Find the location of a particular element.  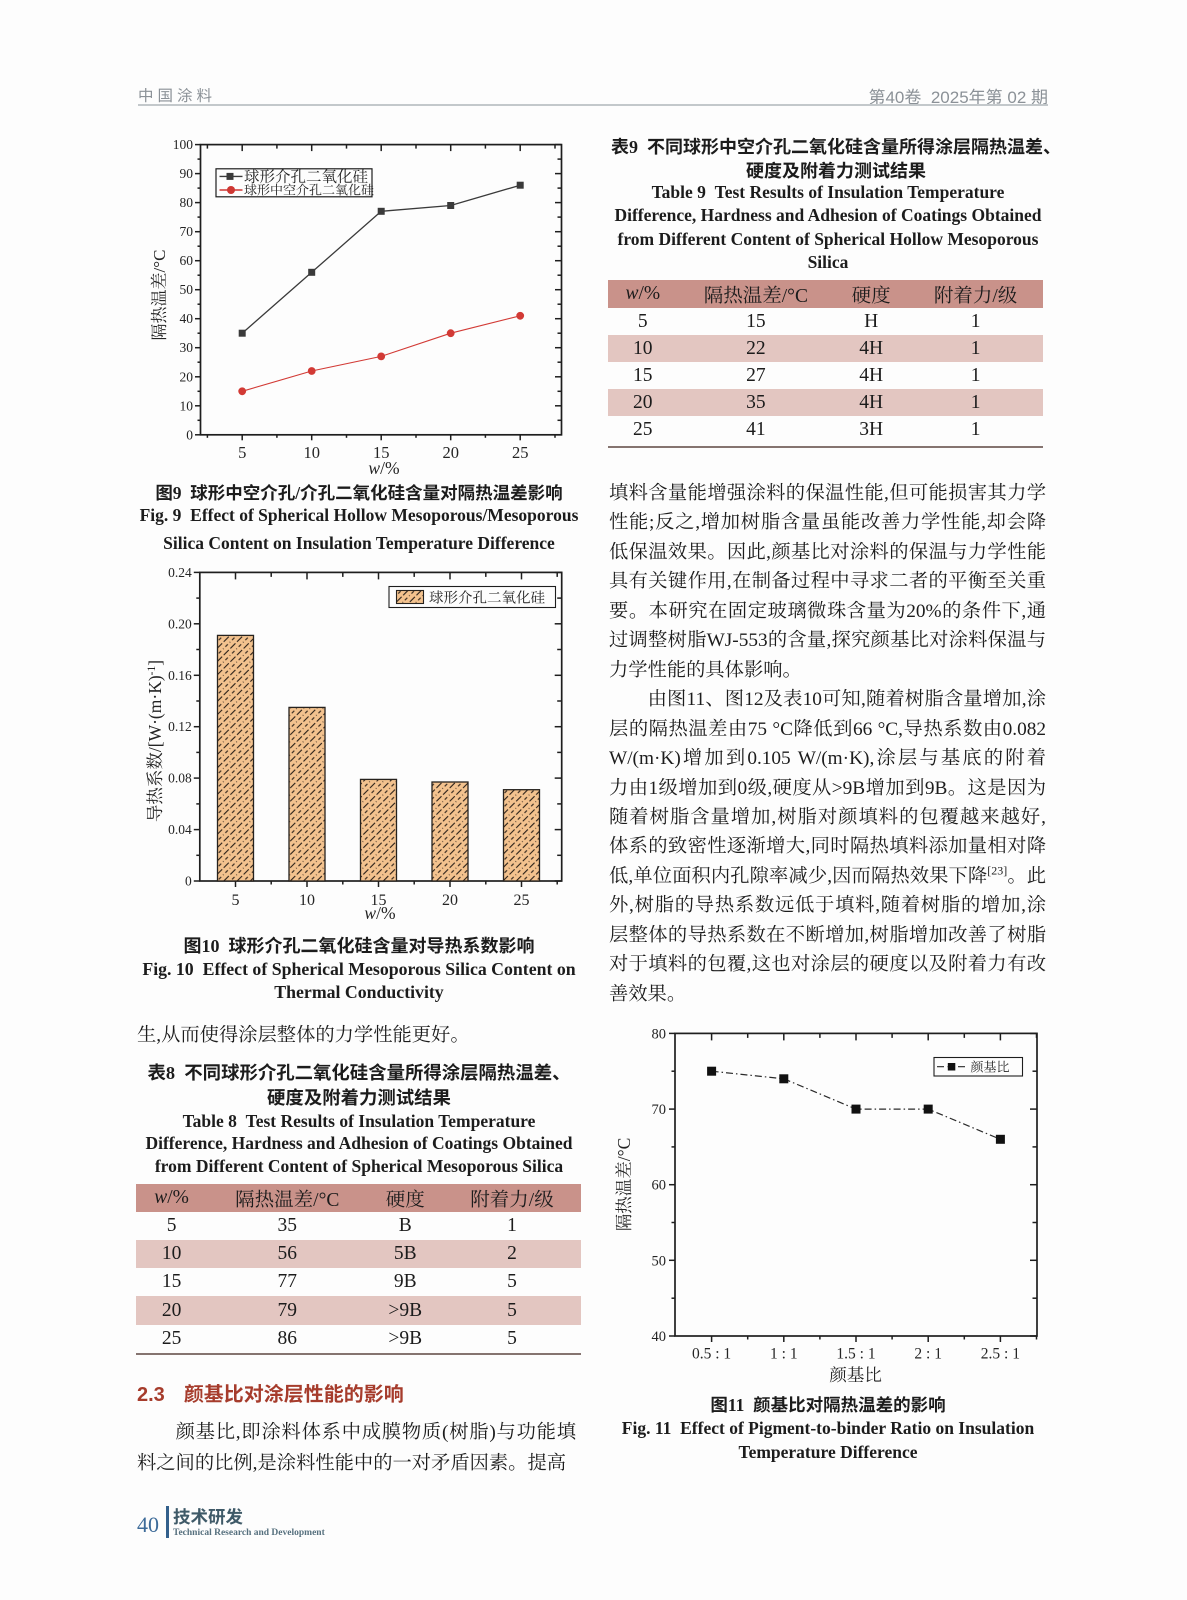

svg-text: 1.5 : 1 is located at coordinates (855, 1354).